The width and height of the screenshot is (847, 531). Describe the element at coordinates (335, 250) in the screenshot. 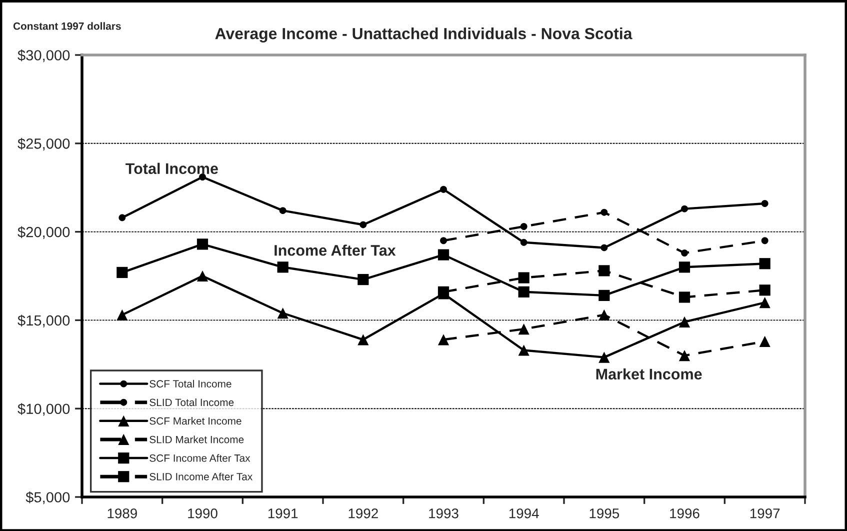

I see `annotation: Income After Tax` at that location.